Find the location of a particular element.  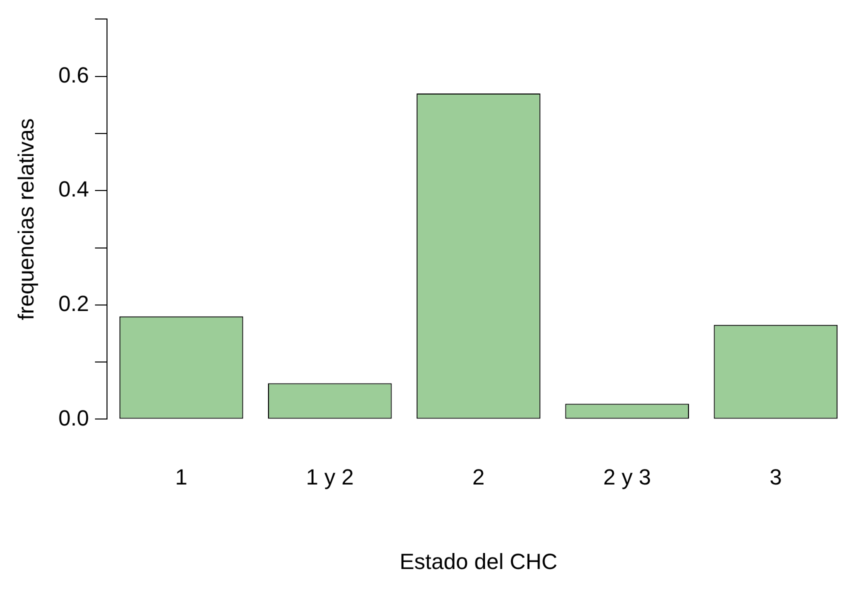

y-tick-label: 0.0 is located at coordinates (73, 417).